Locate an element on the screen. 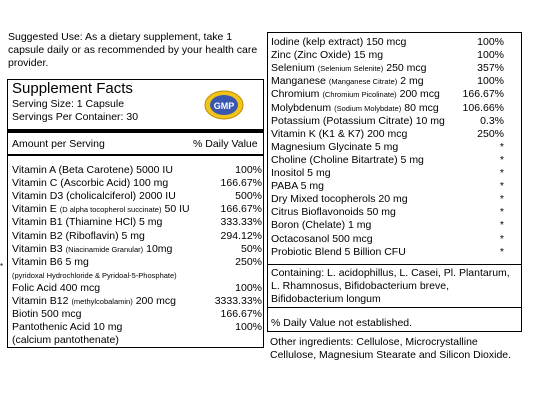  right-nutrient-name: Choline (Choline Bitartrate) 5 mg is located at coordinates (347, 159).